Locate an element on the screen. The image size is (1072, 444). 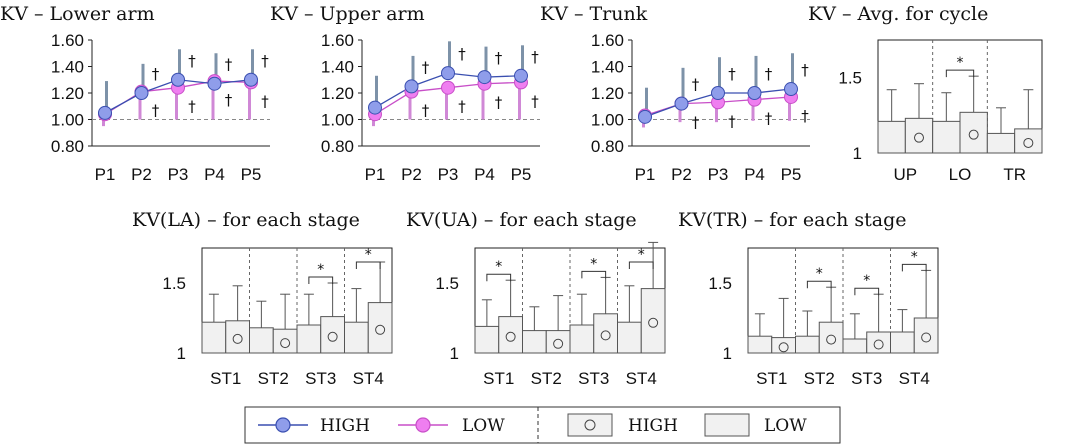
y-tick-label: 1.20 is located at coordinates (67, 93).